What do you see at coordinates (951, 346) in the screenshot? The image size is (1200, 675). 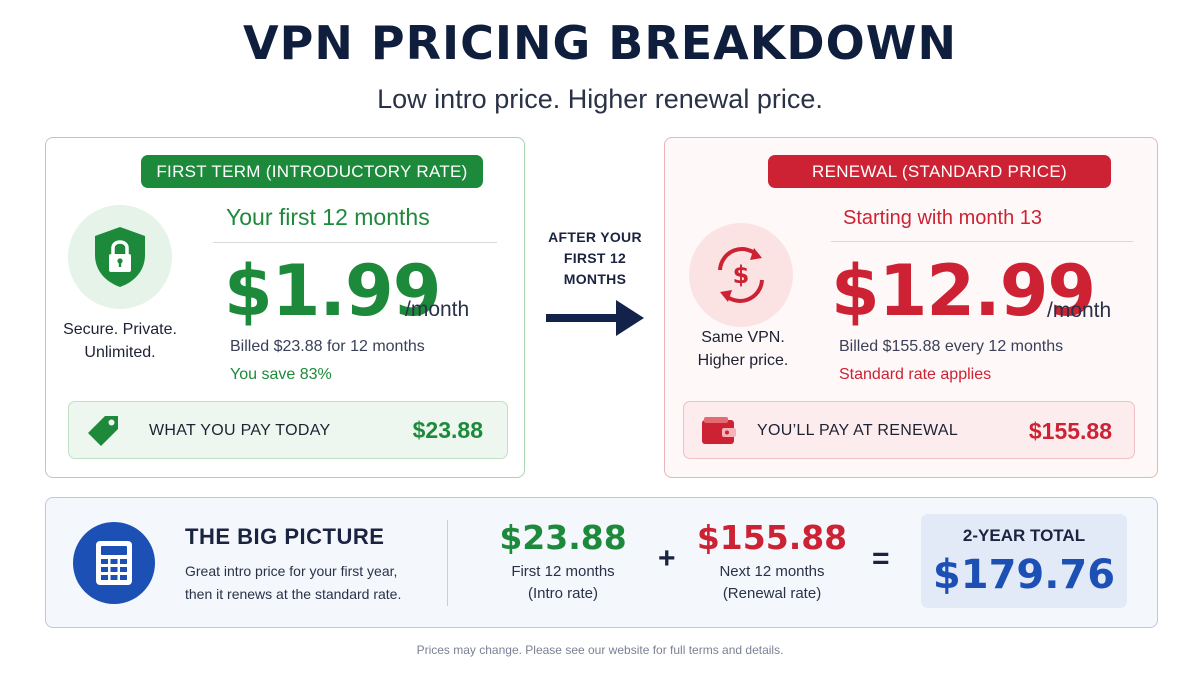 I see `renewal-billed-text: Billed $155.88 every 12 months` at bounding box center [951, 346].